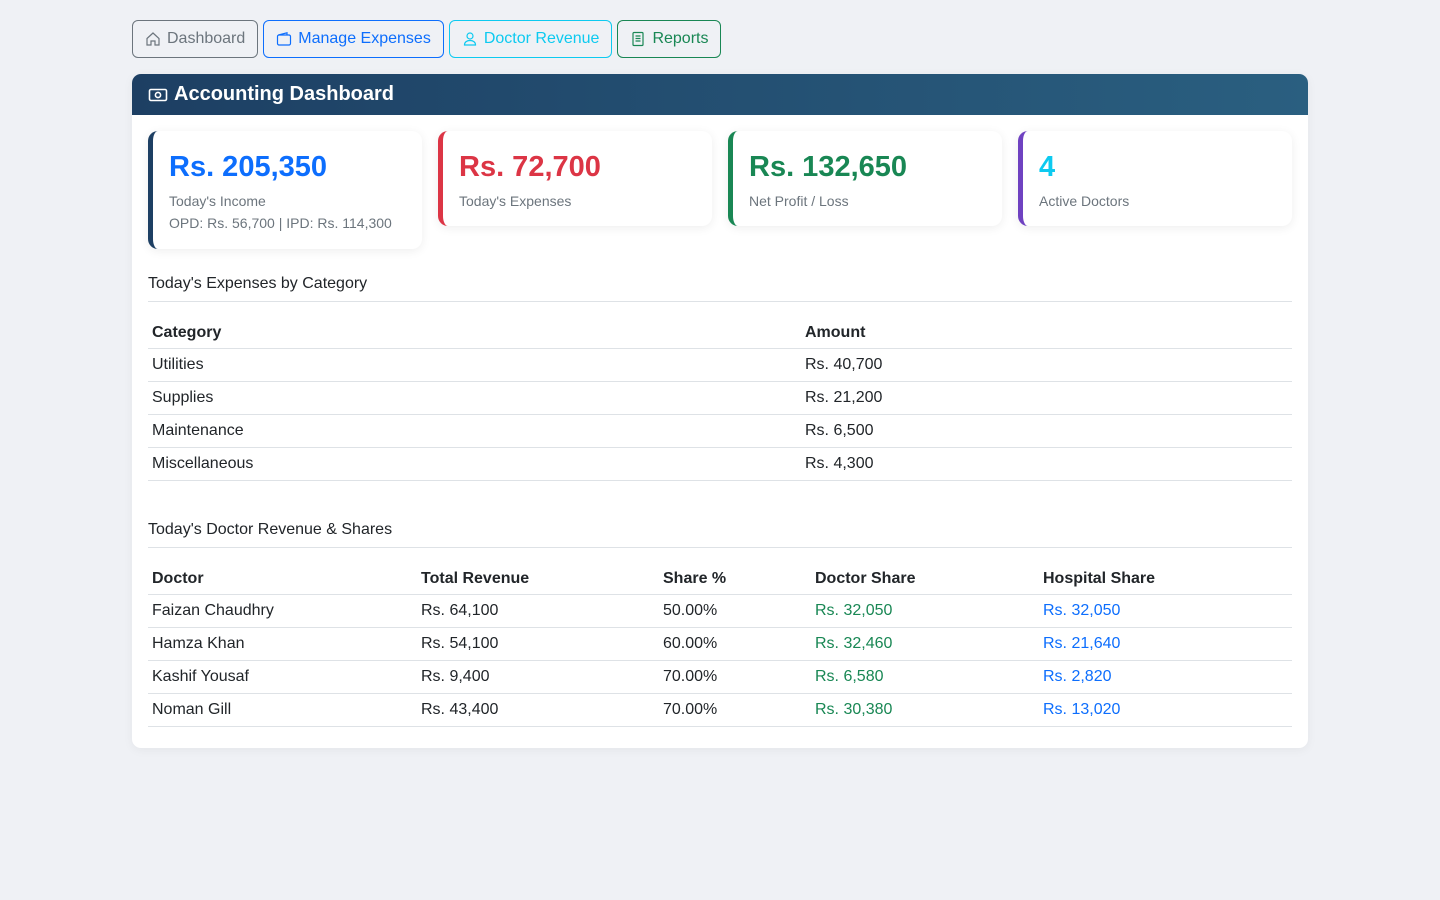 The image size is (1440, 900). I want to click on active-doctors-value: 4, so click(1047, 167).